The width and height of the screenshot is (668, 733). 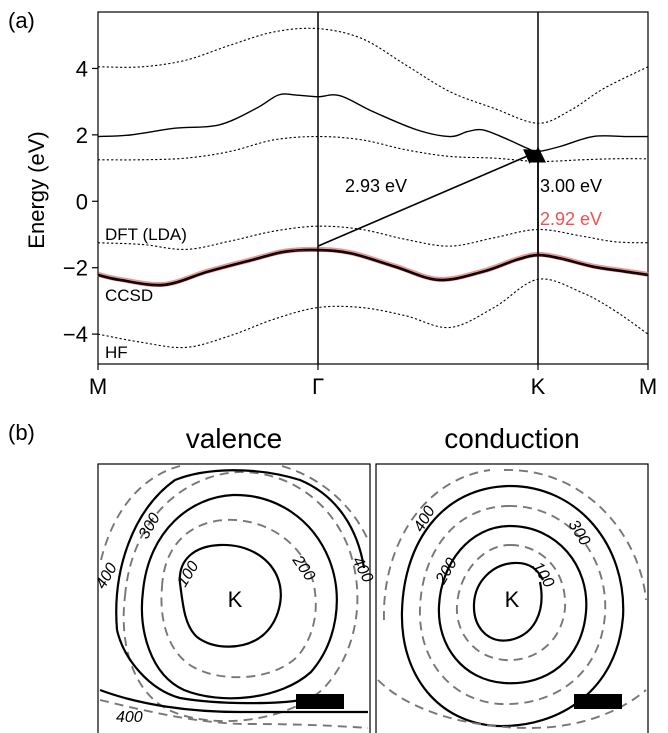 What do you see at coordinates (579, 533) in the screenshot?
I see `conduction-label-300: 300` at bounding box center [579, 533].